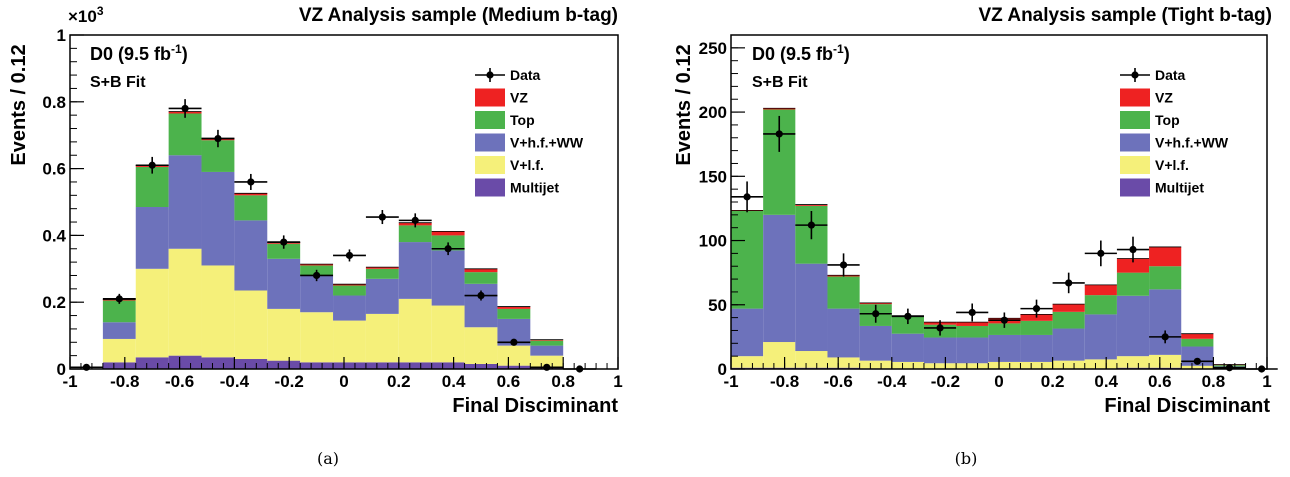 The width and height of the screenshot is (1290, 477). I want to click on legend-swatch-v-l-f-, so click(1135, 165).